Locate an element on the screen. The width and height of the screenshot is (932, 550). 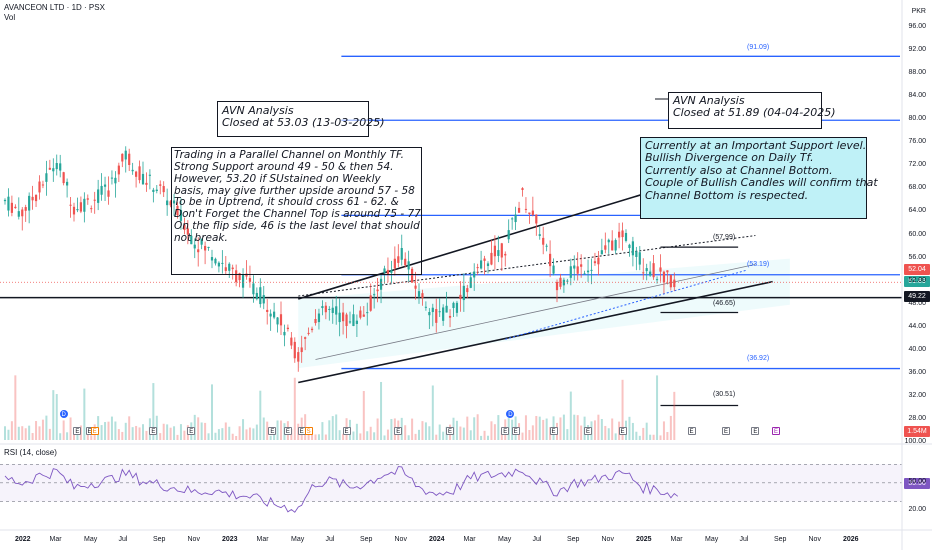
rsi-line is located at coordinates (341, 489).